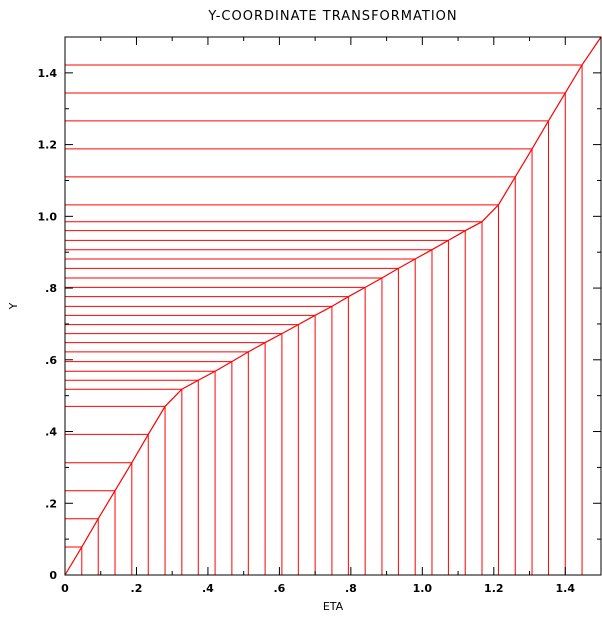 This screenshot has height=618, width=602. What do you see at coordinates (51, 503) in the screenshot?
I see `y-tick-label: .2` at bounding box center [51, 503].